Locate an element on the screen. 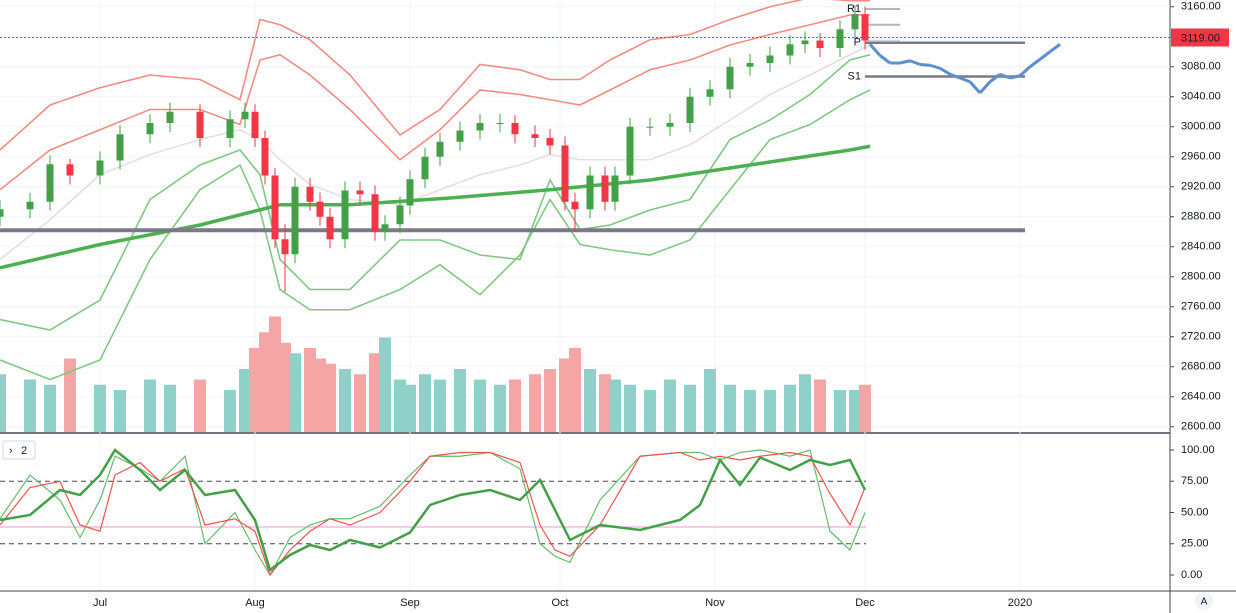 The image size is (1236, 613). auto-scale-label: A is located at coordinates (1204, 602).